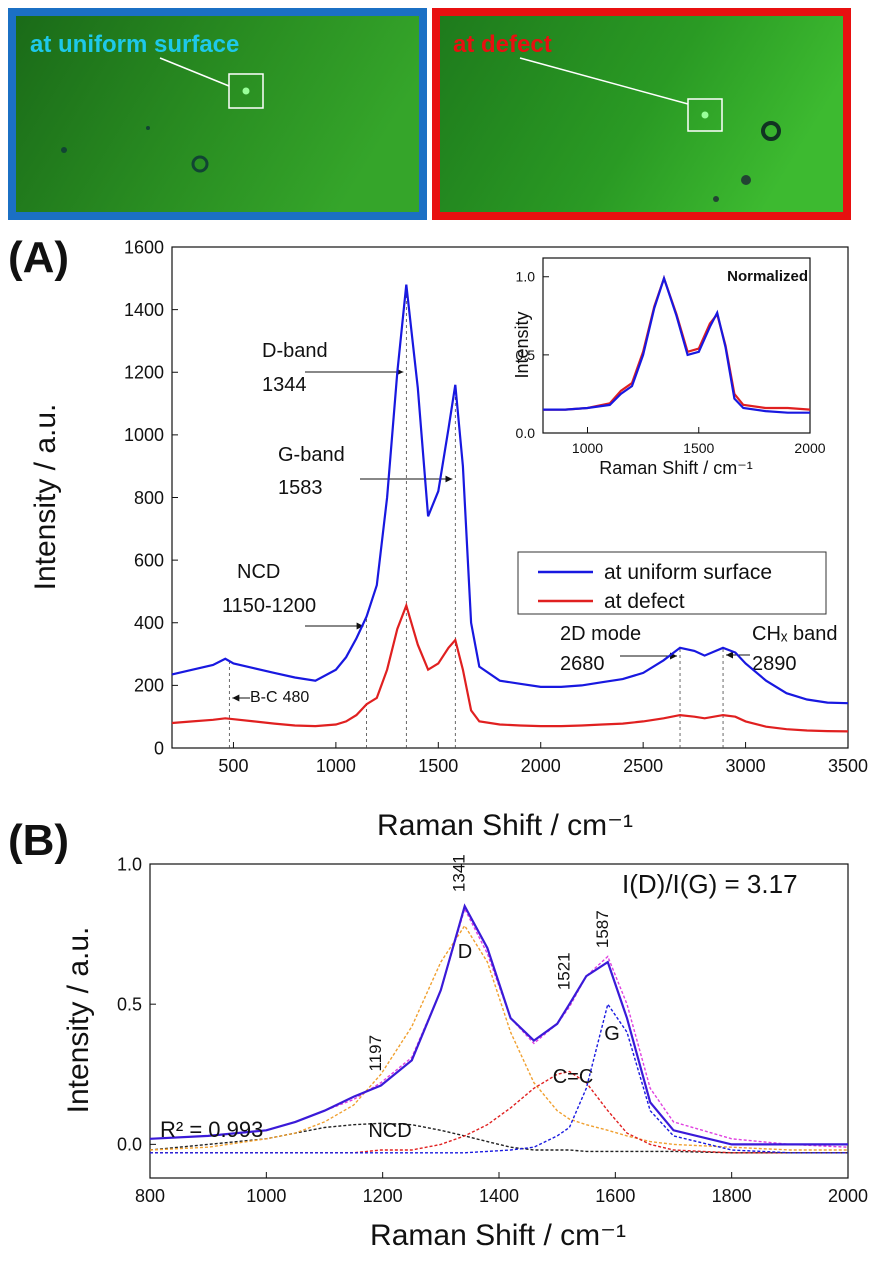  Describe the element at coordinates (144, 435) in the screenshot. I see `y-tick-label: 1000` at that location.